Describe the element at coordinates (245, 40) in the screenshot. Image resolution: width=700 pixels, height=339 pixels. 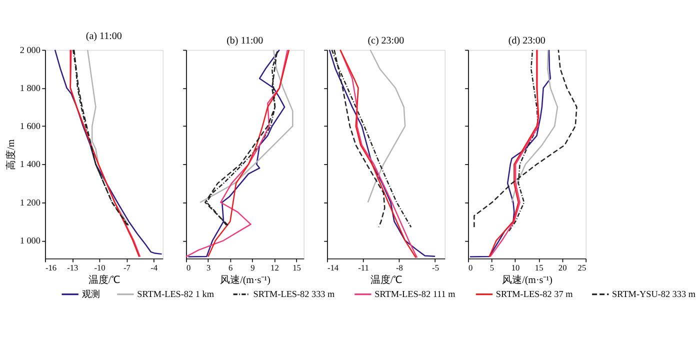
I see `chart-title: (b) 11:00` at that location.